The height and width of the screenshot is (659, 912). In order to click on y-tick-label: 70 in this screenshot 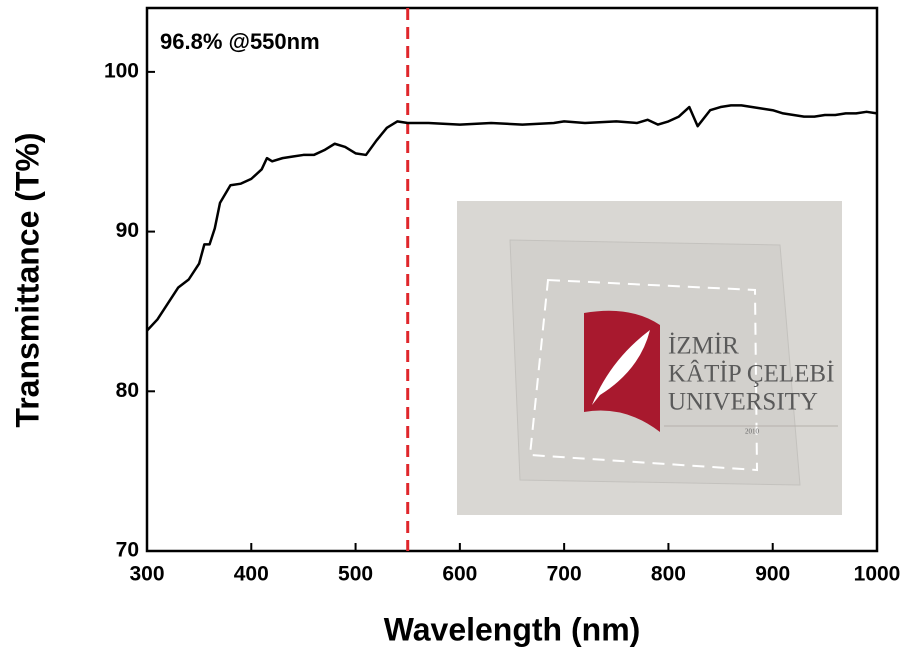, I will do `click(127, 550)`.